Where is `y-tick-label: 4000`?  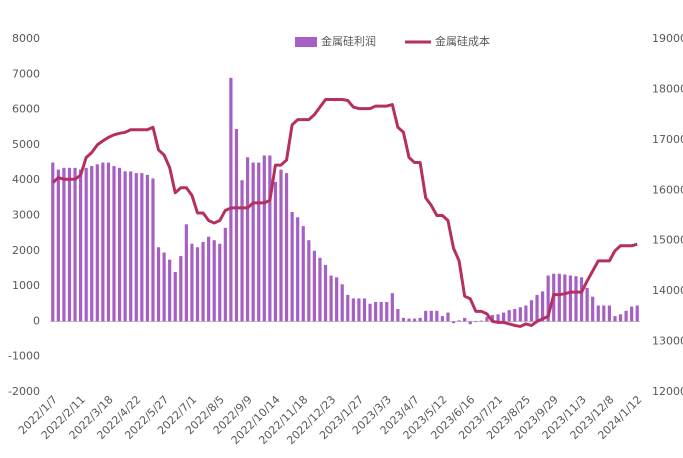
y-tick-label: 4000 is located at coordinates (26, 179).